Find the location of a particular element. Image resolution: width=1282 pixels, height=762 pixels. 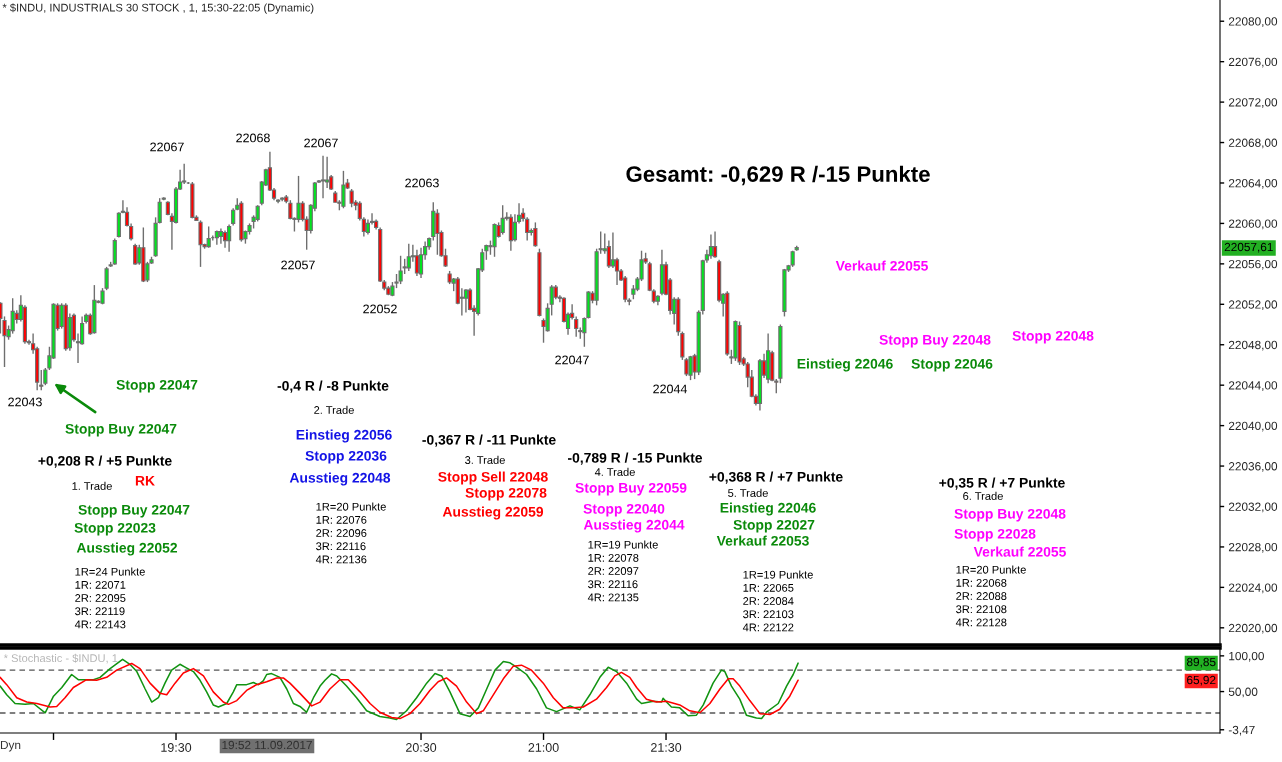

chart-title: * $INDU, INDUSTRIALS 30 STOCK , 1, 15:30-22:05 (Dynamic) is located at coordinates (158, 8).